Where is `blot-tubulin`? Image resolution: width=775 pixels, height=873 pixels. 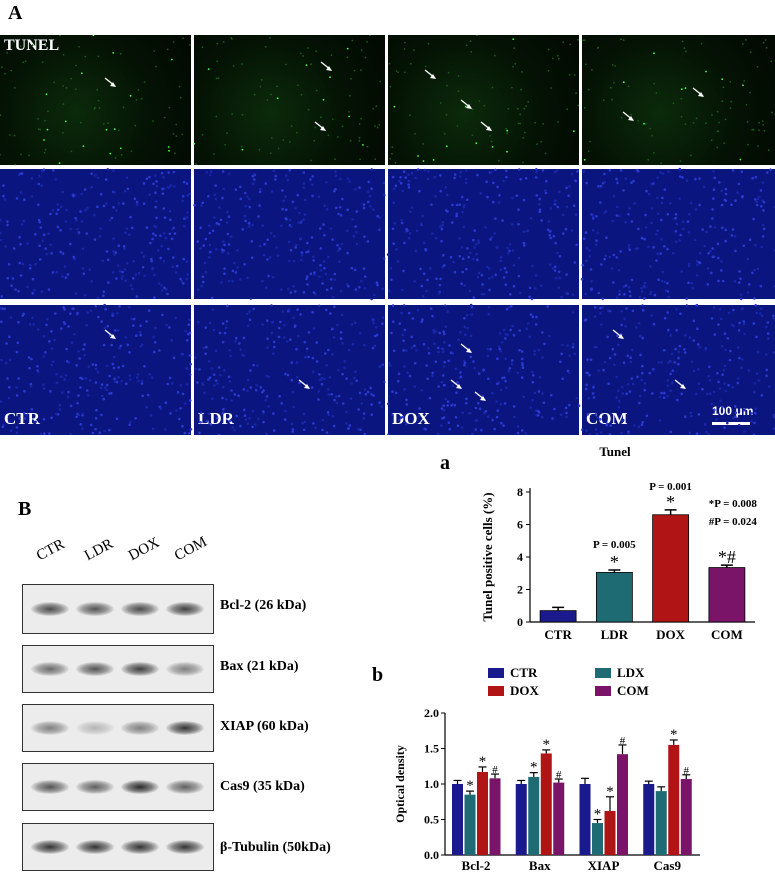
blot-tubulin is located at coordinates (118, 847).